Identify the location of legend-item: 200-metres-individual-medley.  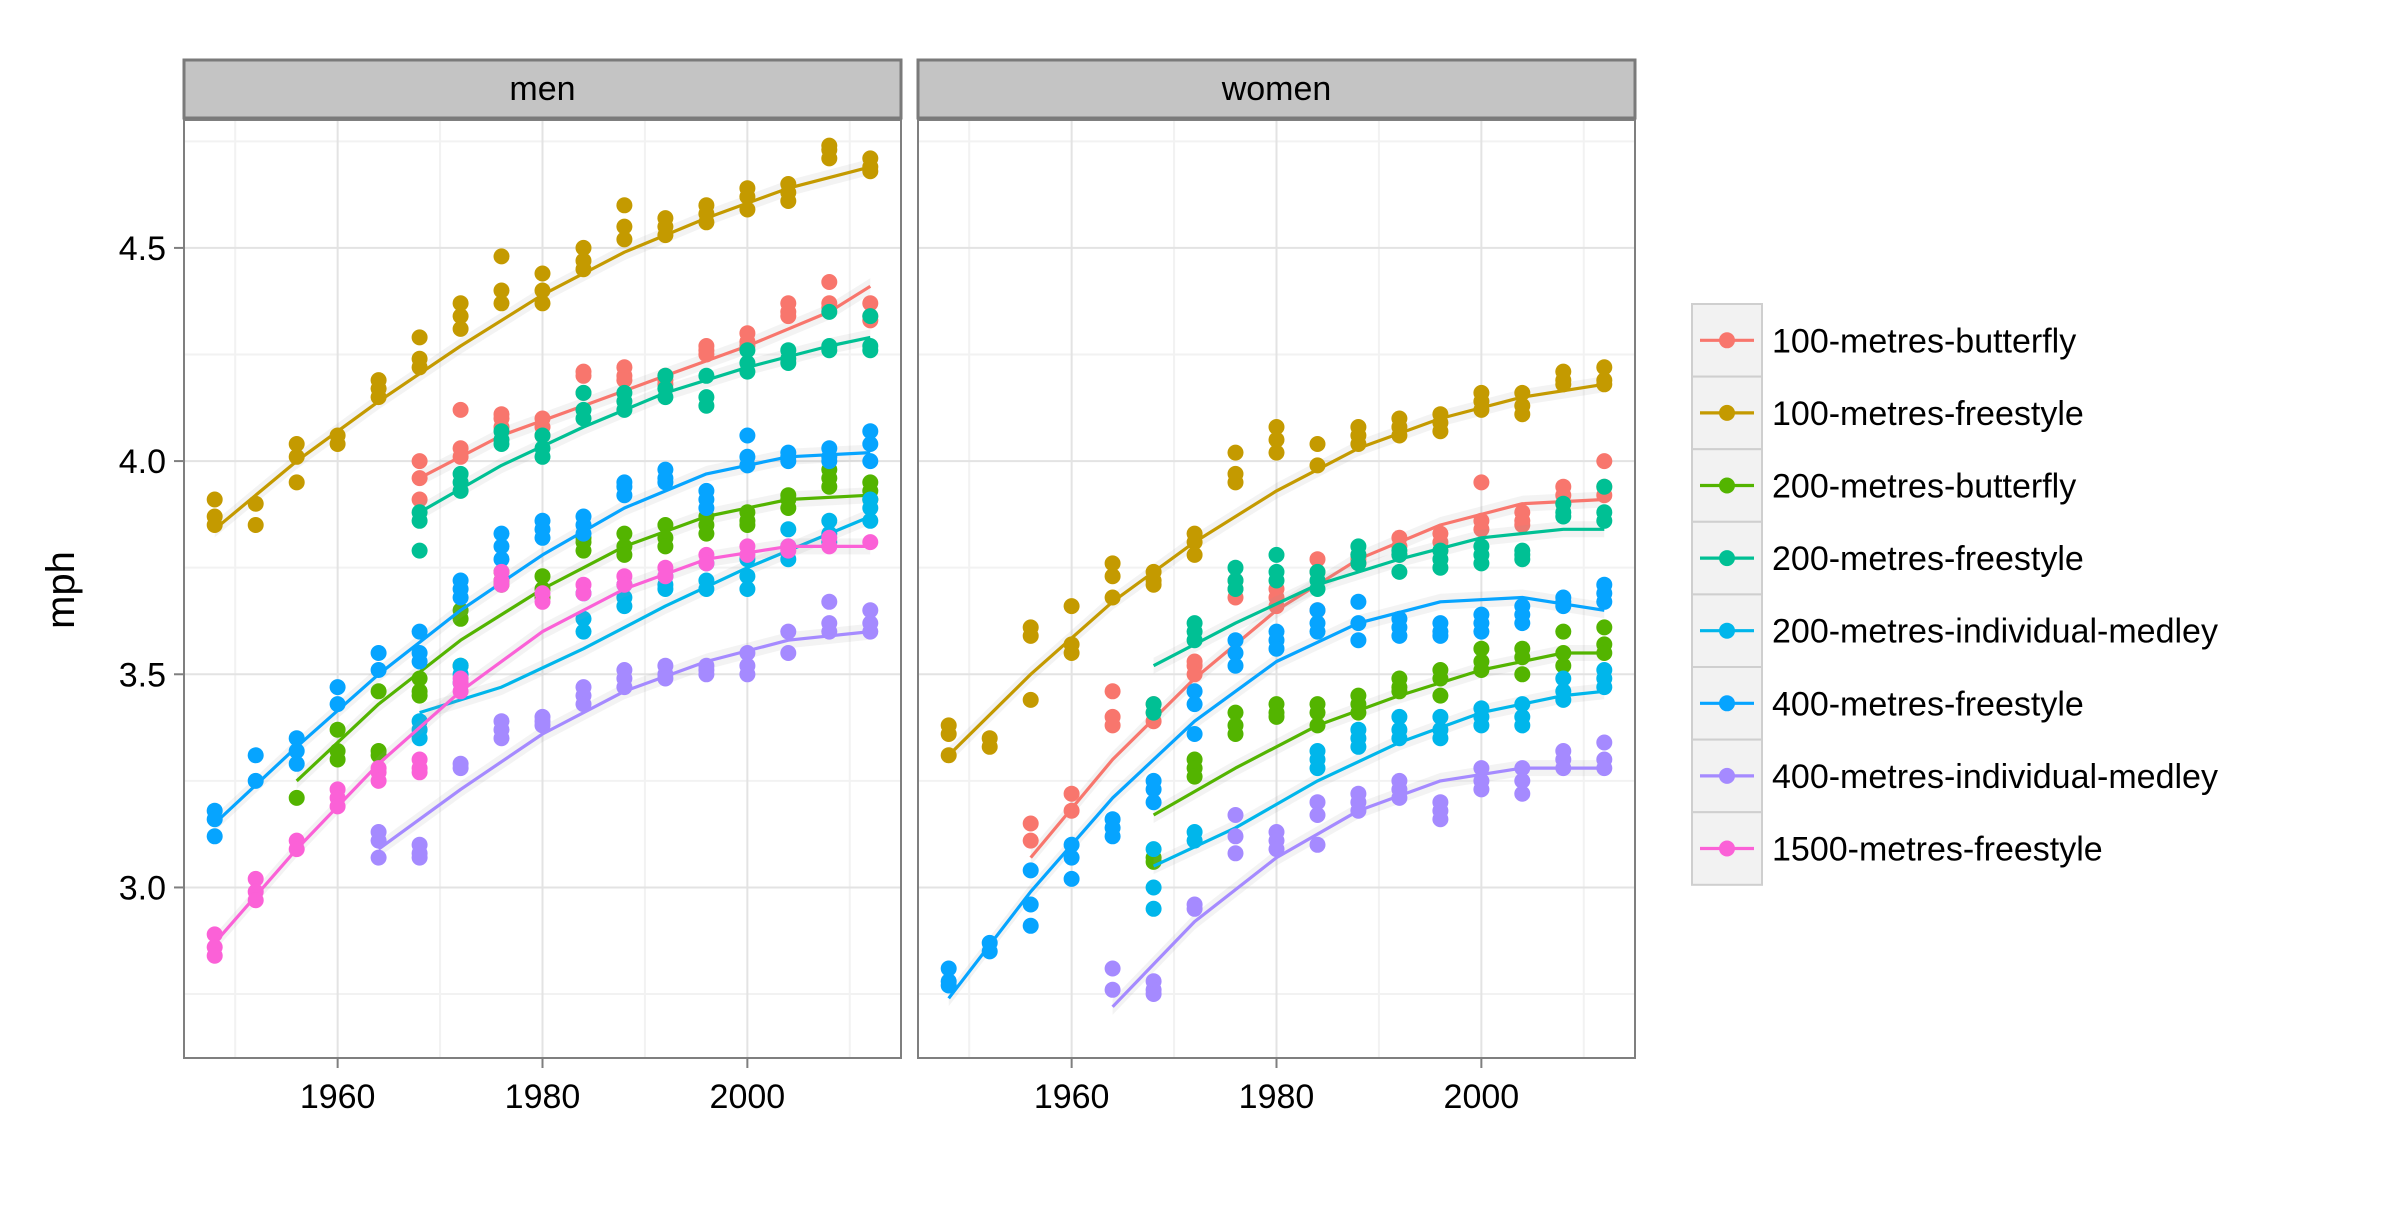
(1954, 631).